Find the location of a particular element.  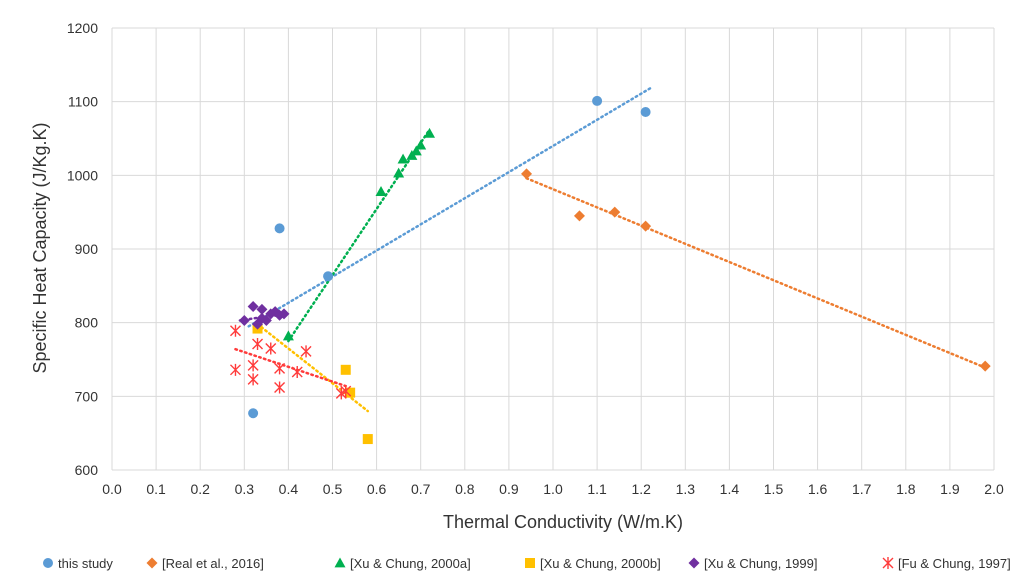

x-tick-label: 1.0 is located at coordinates (553, 489).